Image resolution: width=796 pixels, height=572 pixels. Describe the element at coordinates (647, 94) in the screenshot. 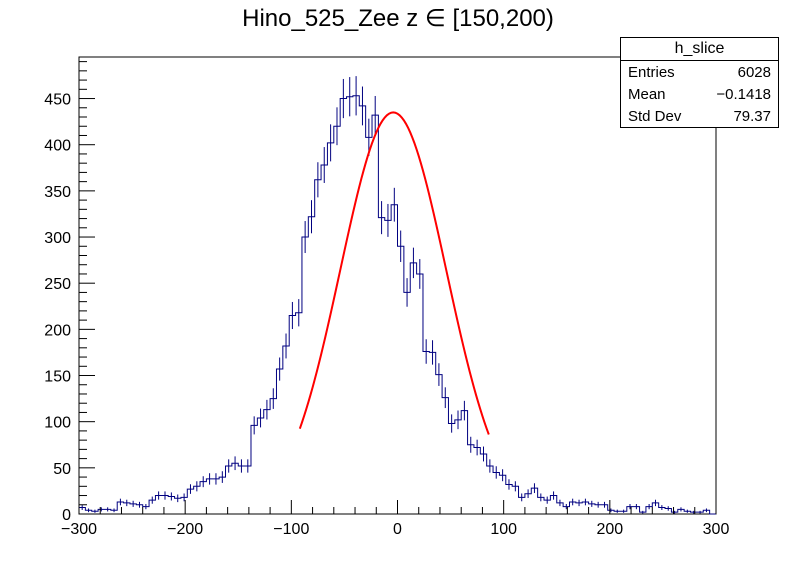

I see `stats-label: Mean` at that location.